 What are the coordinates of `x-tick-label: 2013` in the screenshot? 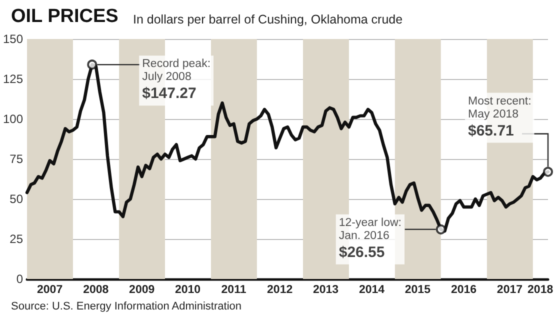 It's located at (325, 290).